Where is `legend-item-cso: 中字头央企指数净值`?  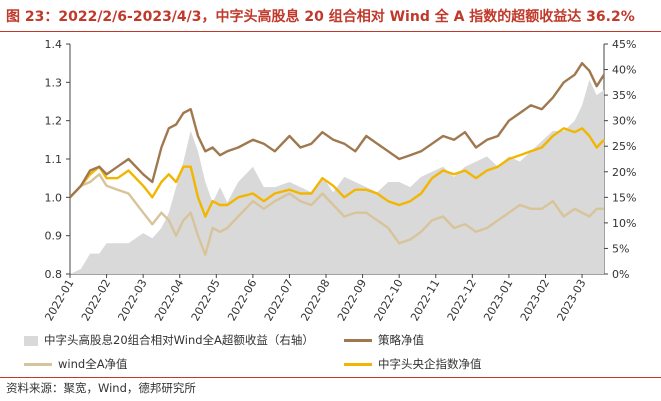 legend-item-cso: 中字头央企指数净值 is located at coordinates (413, 364).